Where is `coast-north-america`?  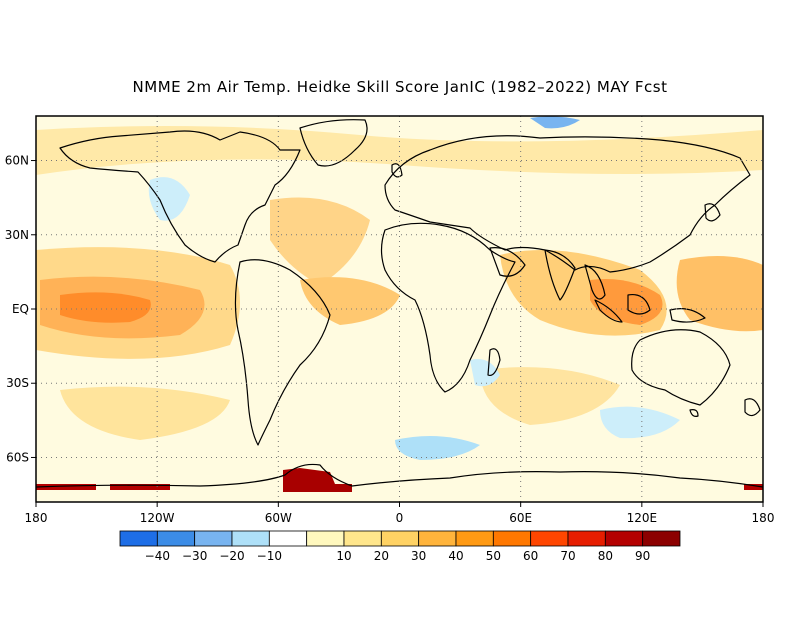 coast-north-america is located at coordinates (180, 196).